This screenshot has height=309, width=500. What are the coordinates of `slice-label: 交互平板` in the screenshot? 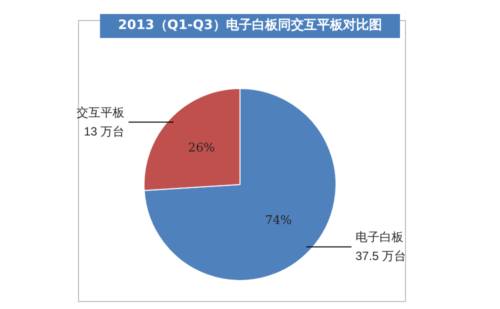 It's located at (100, 112).